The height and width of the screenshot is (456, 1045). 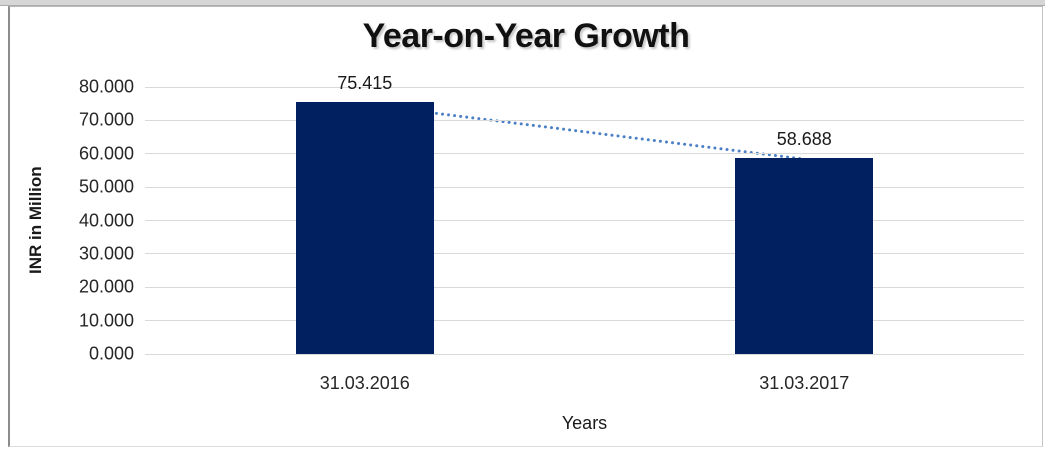 I want to click on y-tick-label: 70.000, so click(x=106, y=119).